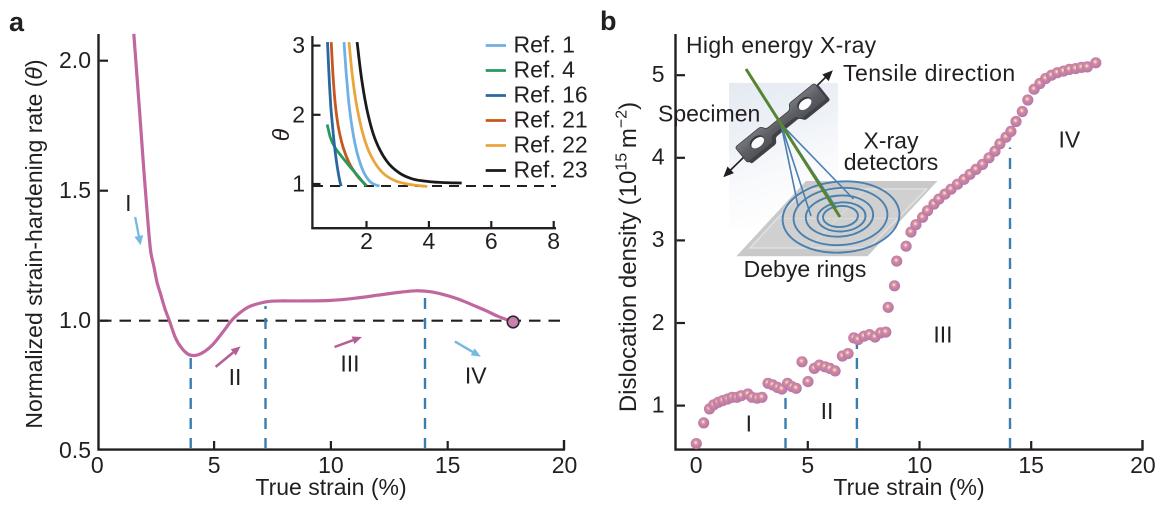 This screenshot has height=525, width=1168. What do you see at coordinates (781, 45) in the screenshot?
I see `svg-text: High energy X-ray` at bounding box center [781, 45].